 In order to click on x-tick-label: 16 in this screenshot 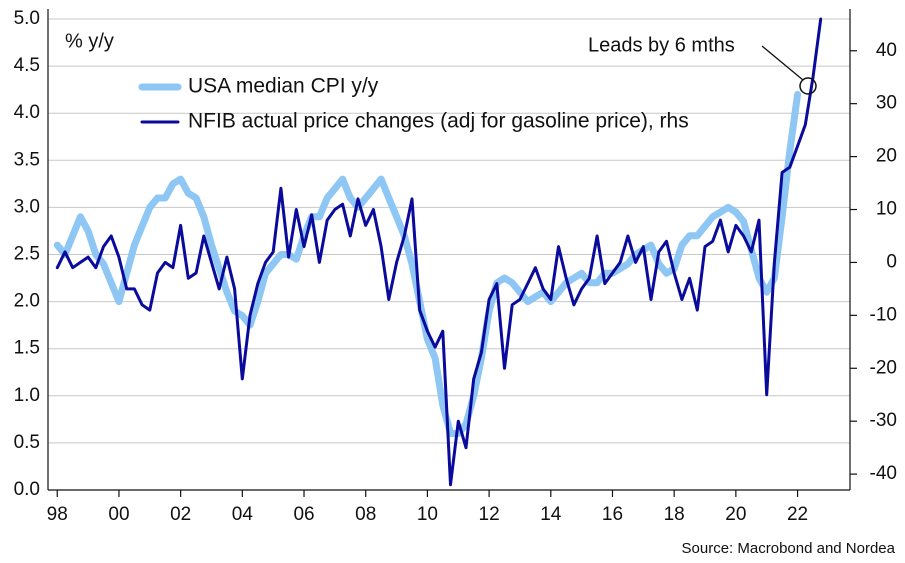, I will do `click(612, 514)`.